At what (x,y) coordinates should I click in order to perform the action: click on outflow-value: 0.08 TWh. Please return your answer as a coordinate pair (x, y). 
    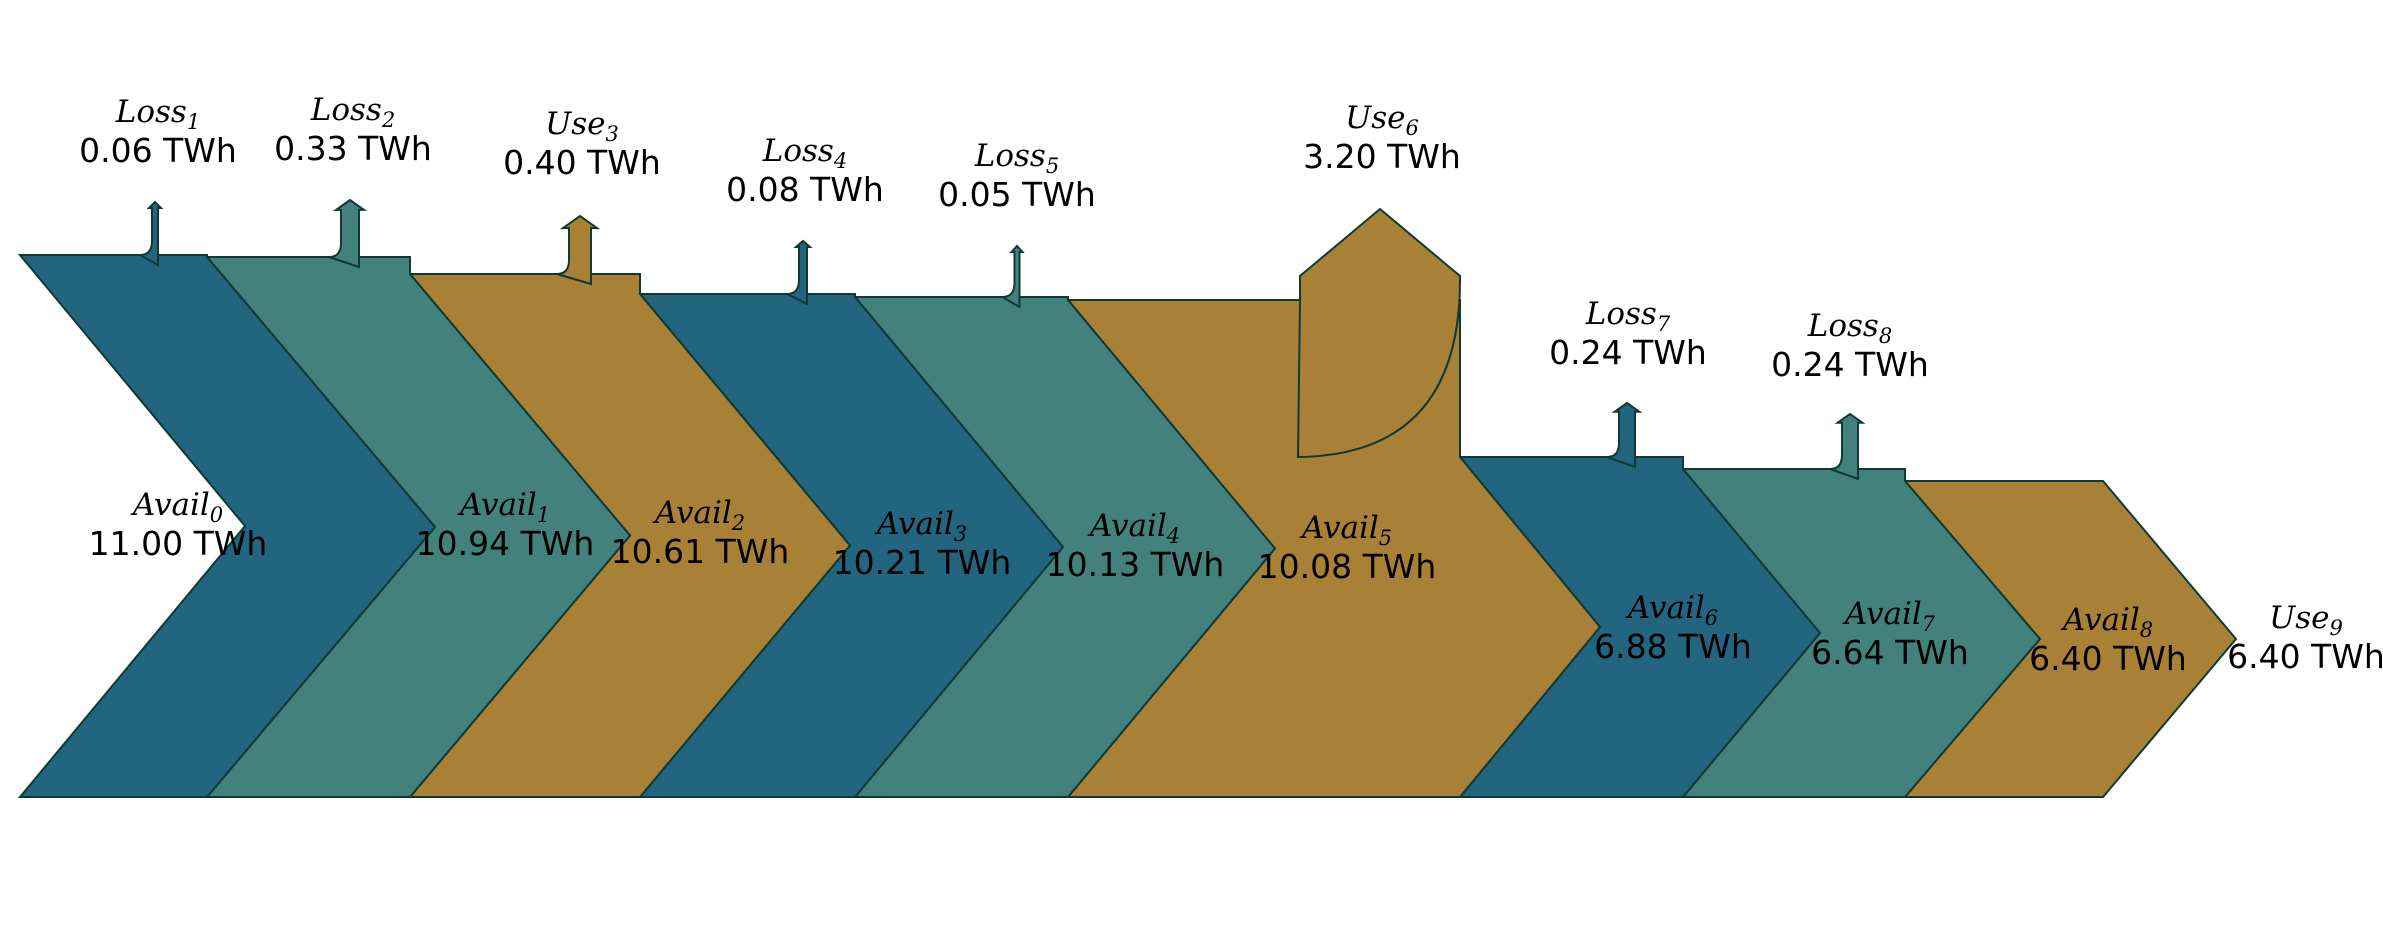
    Looking at the image, I should click on (805, 189).